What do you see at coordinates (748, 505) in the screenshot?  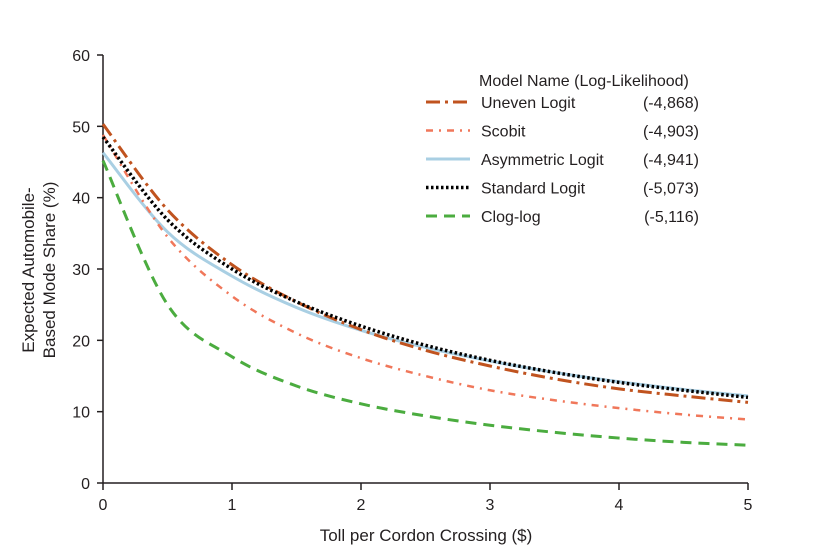 I see `x-tick-label: 5` at bounding box center [748, 505].